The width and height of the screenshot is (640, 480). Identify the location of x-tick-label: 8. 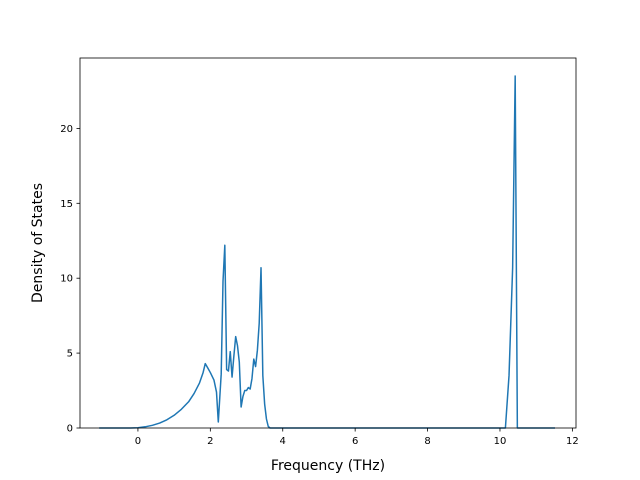
(427, 441).